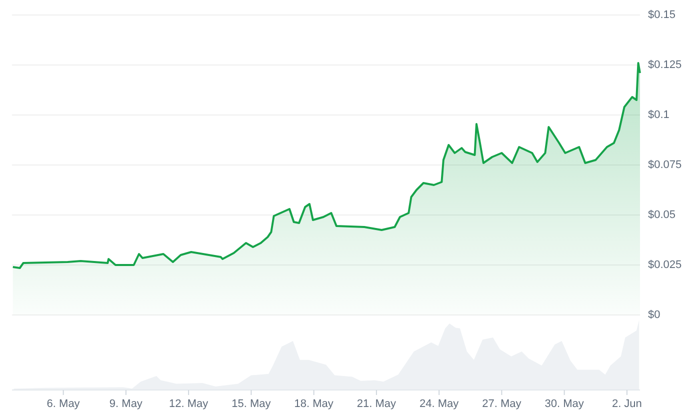 The width and height of the screenshot is (688, 416). I want to click on x-tick-label: 12. May, so click(189, 404).